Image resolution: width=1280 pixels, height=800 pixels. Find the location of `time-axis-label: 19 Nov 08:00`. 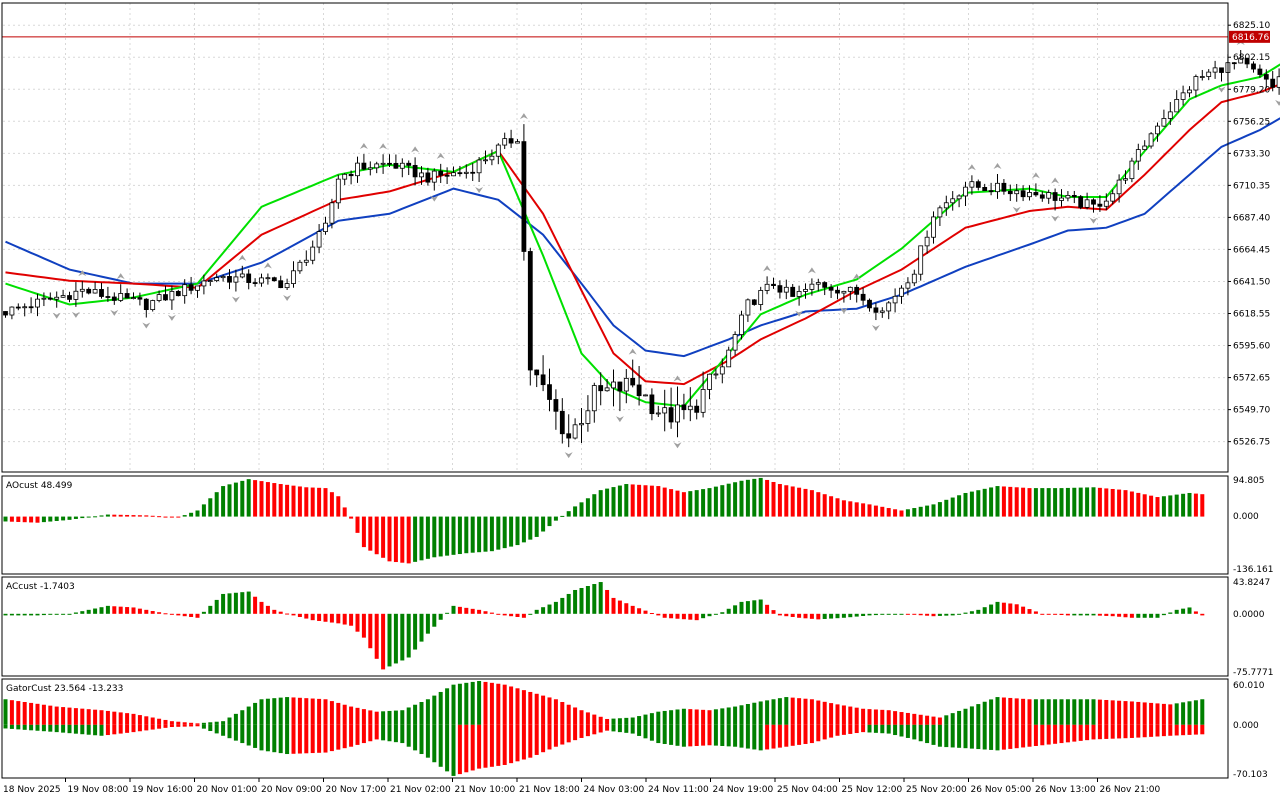

time-axis-label: 19 Nov 08:00 is located at coordinates (98, 790).